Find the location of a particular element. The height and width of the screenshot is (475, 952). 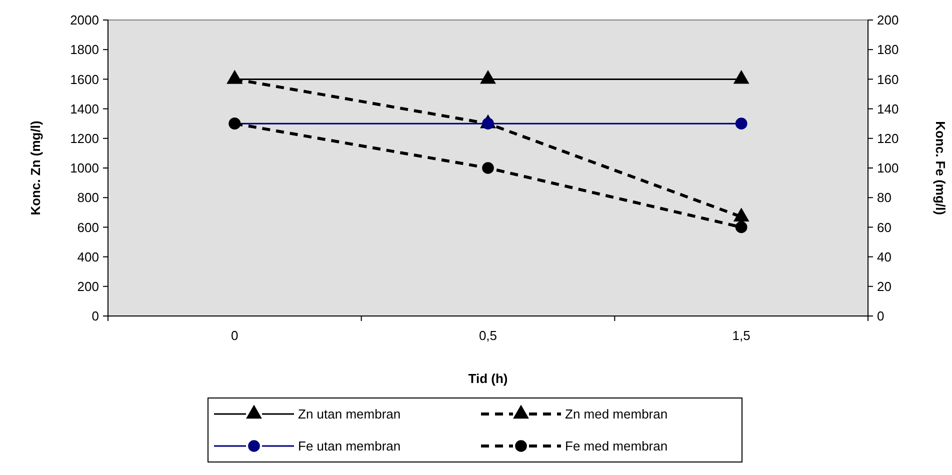

y2-tick-label: 100 is located at coordinates (888, 168).